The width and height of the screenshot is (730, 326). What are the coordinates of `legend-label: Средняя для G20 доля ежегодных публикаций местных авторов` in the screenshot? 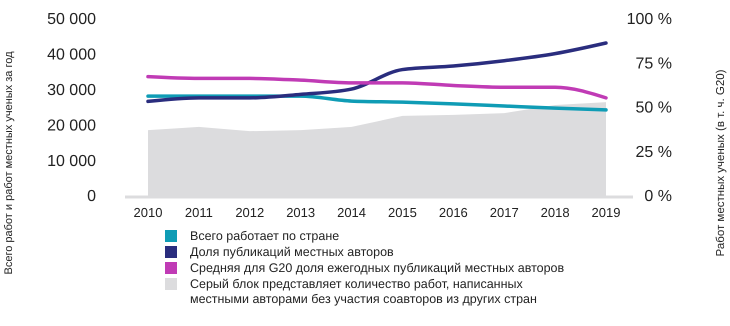 It's located at (377, 268).